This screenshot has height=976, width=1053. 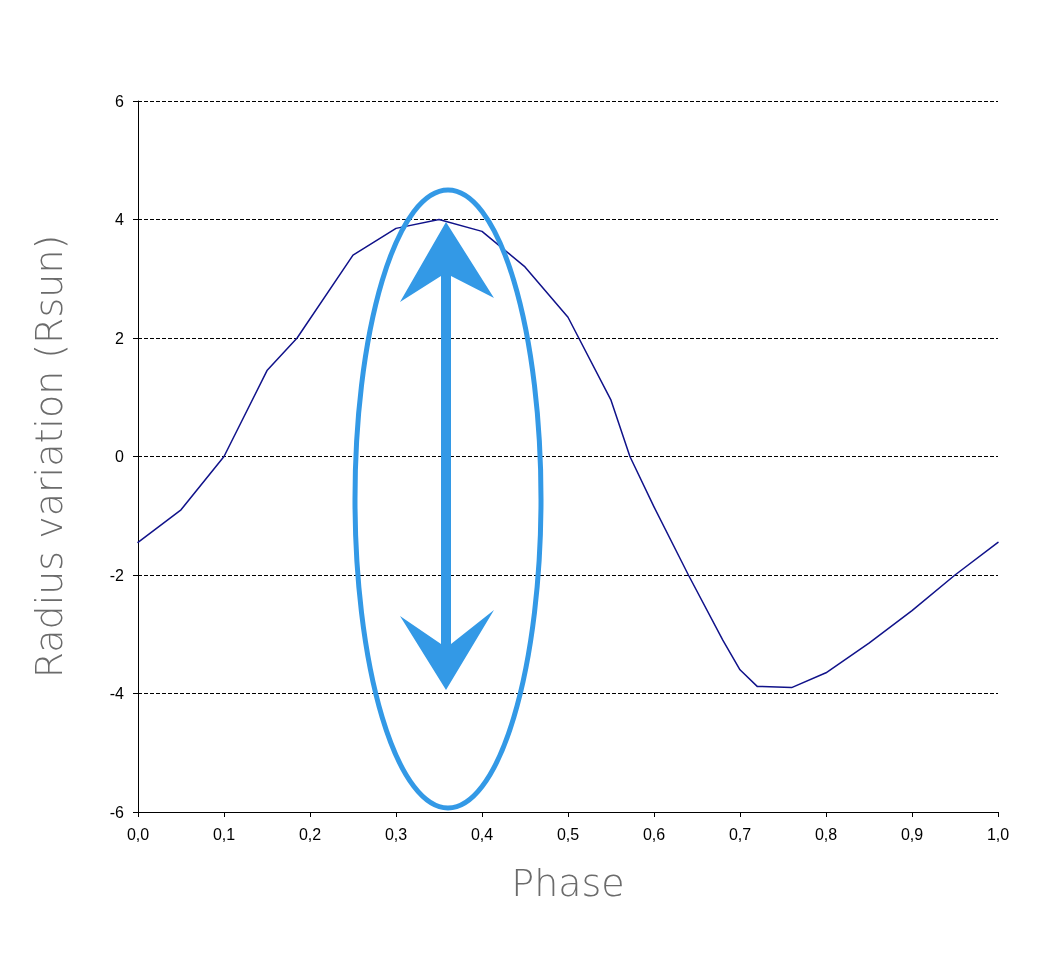 What do you see at coordinates (120, 219) in the screenshot?
I see `y-tick-label: 4` at bounding box center [120, 219].